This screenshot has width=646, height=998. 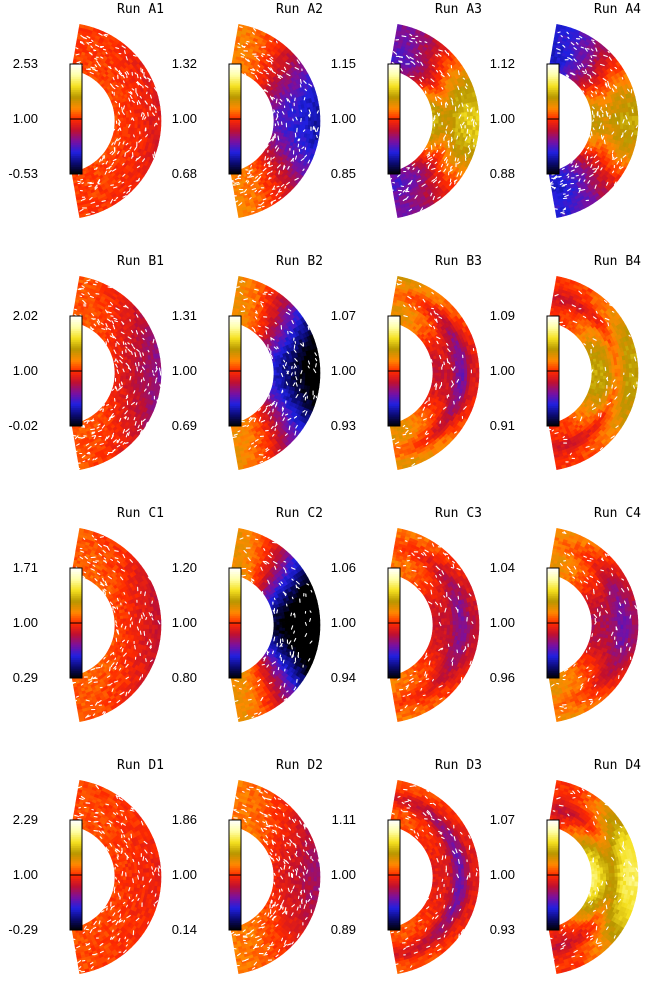 What do you see at coordinates (115, 121) in the screenshot?
I see `meridional-slice-plot` at bounding box center [115, 121].